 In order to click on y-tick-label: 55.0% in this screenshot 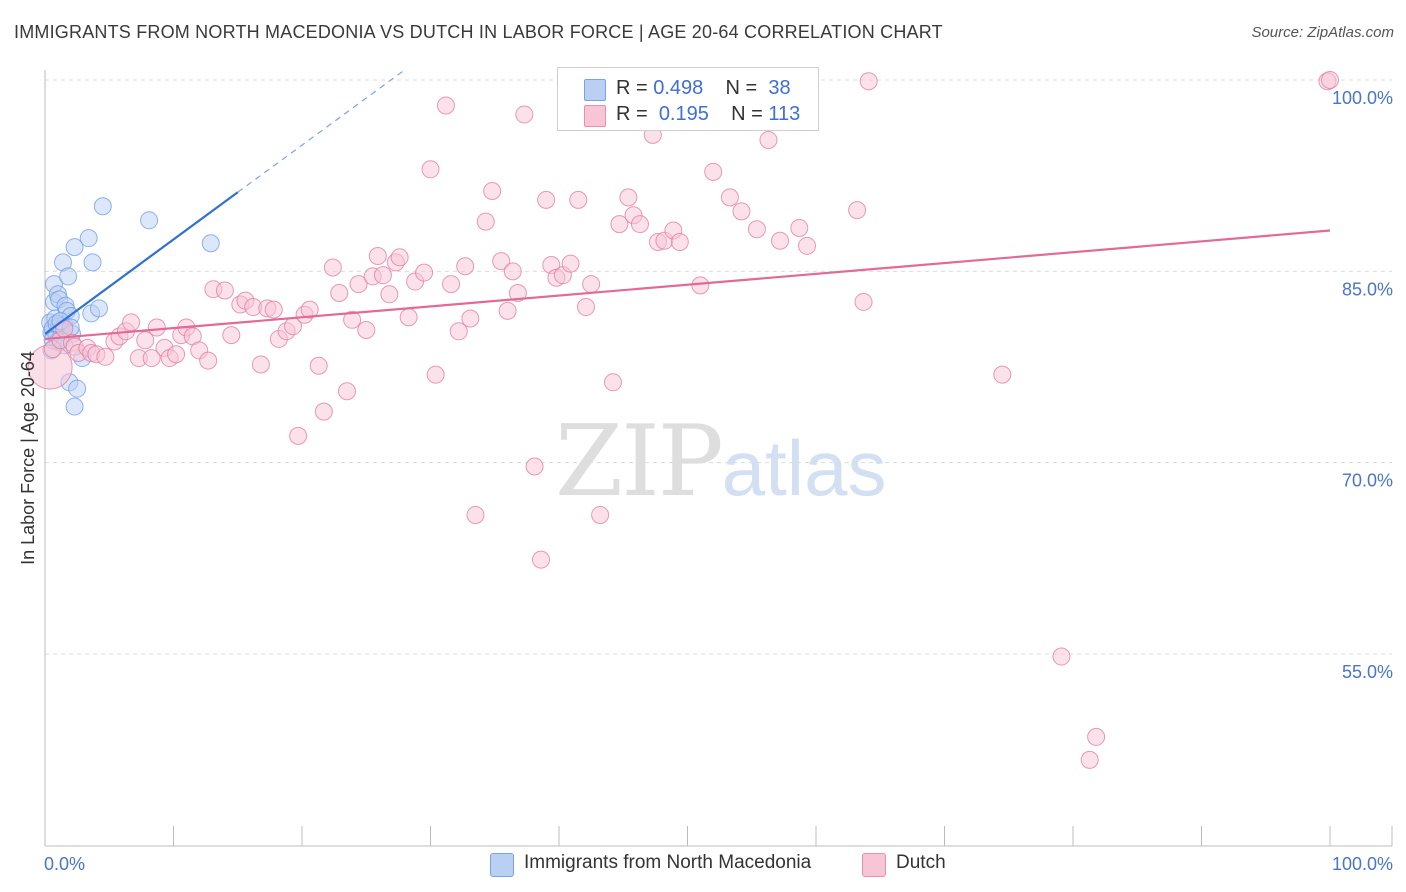, I will do `click(1367, 672)`.